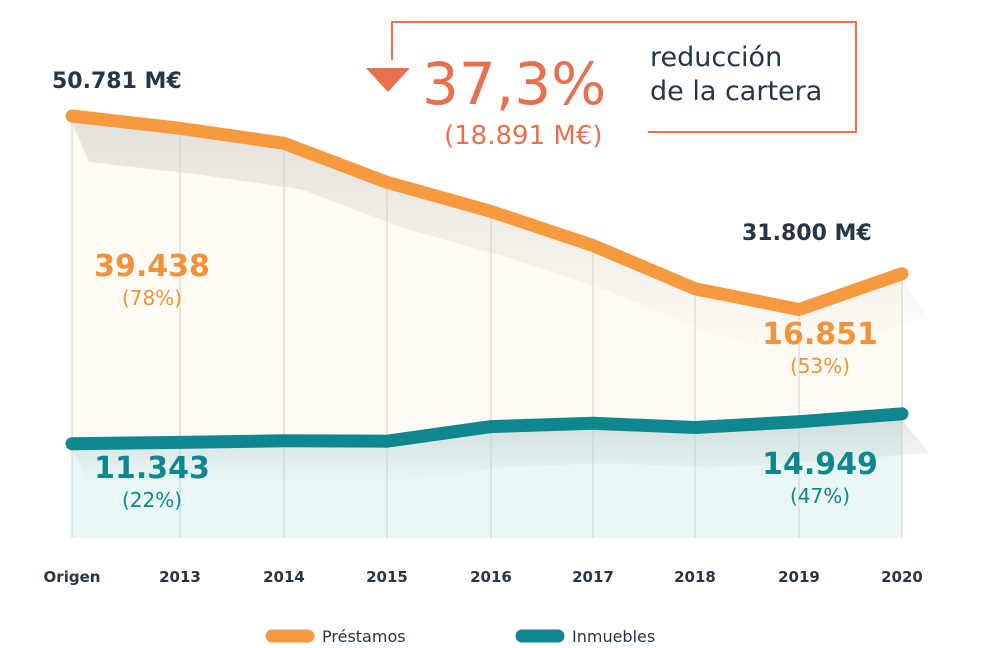 Image resolution: width=989 pixels, height=648 pixels. I want to click on down-arrow-icon, so click(388, 80).